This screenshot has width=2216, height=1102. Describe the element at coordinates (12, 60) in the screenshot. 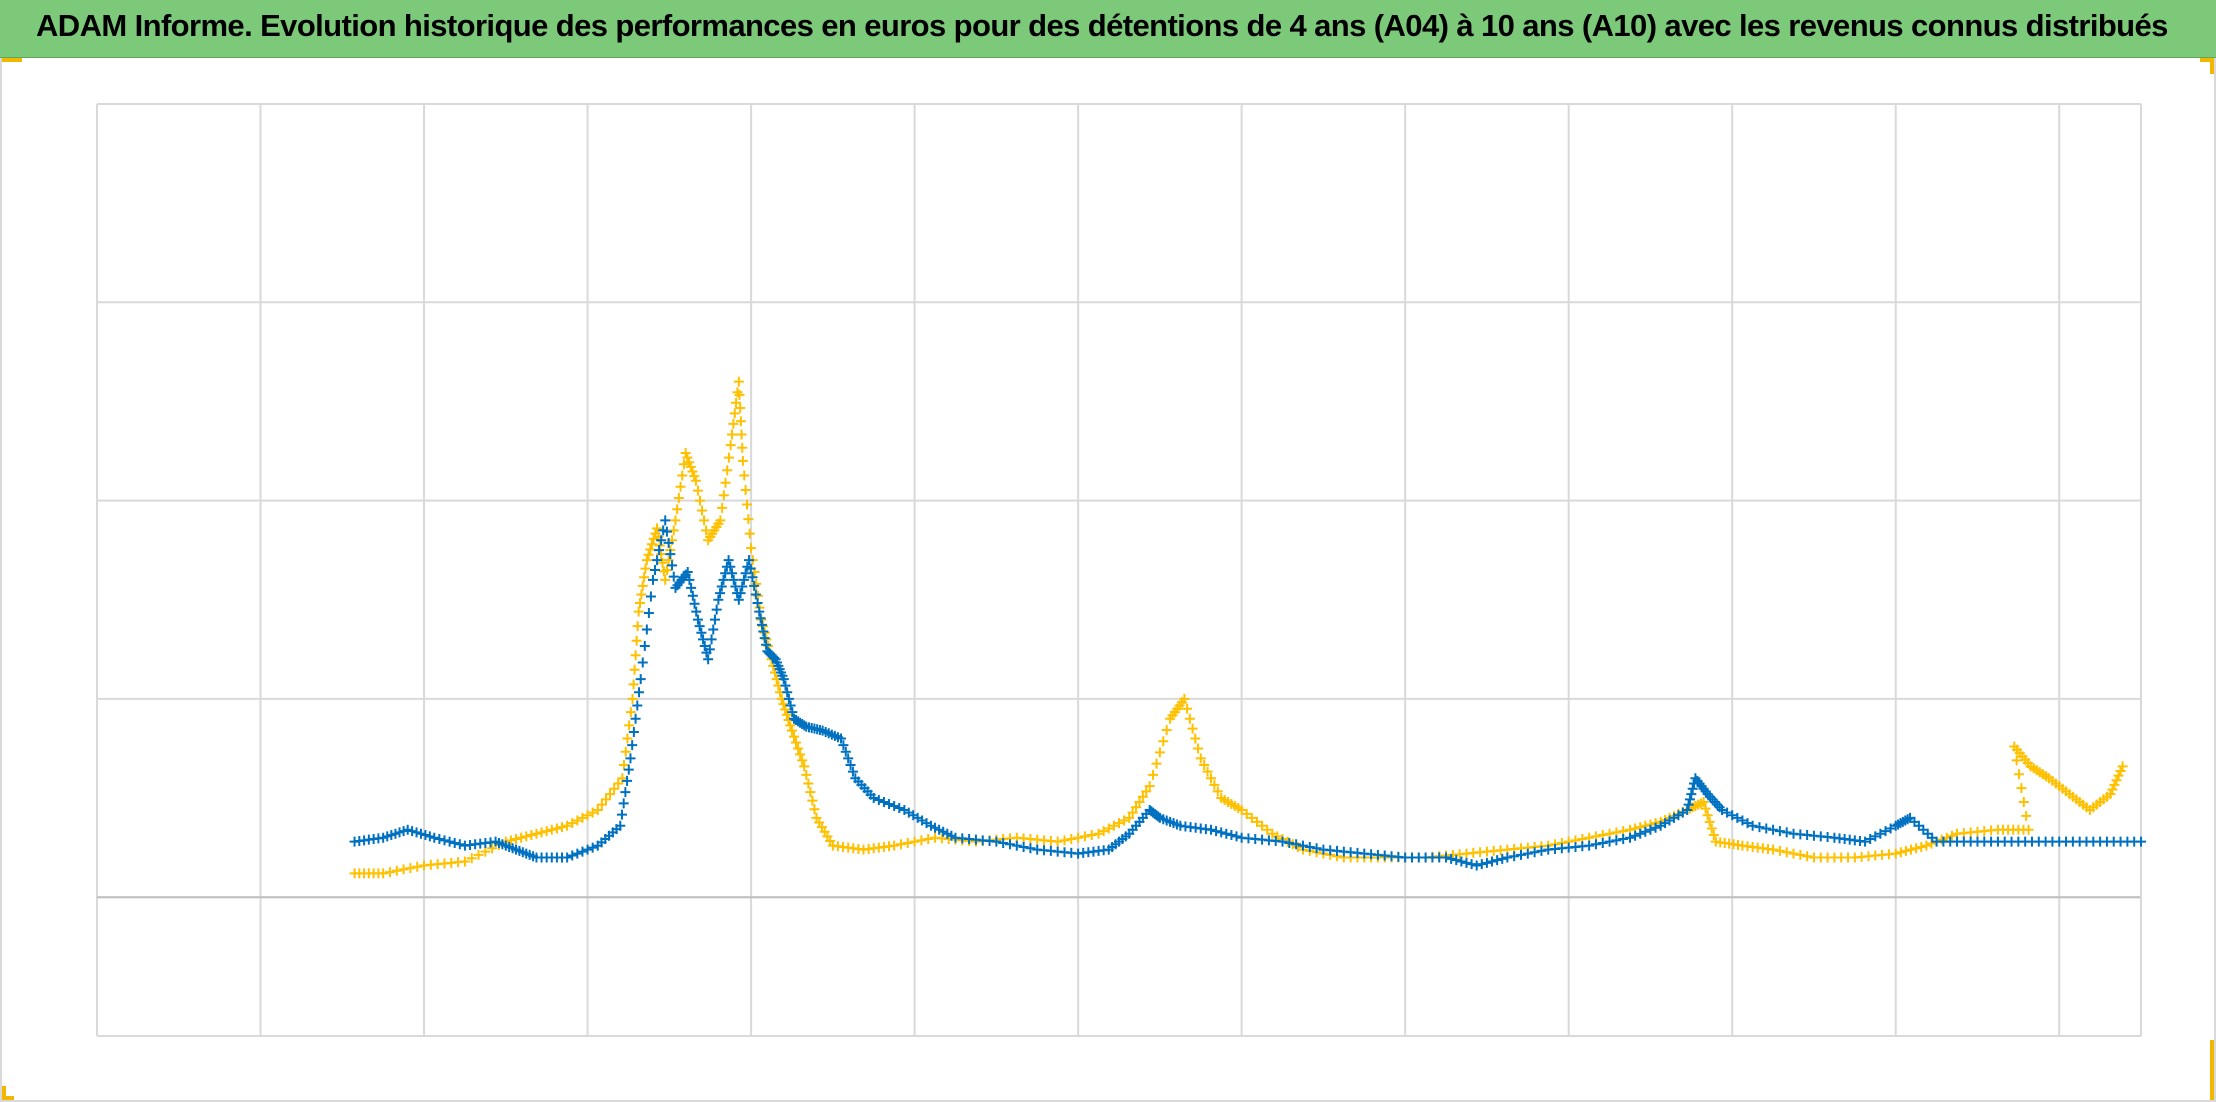

I see `corner-accent-top-left` at that location.